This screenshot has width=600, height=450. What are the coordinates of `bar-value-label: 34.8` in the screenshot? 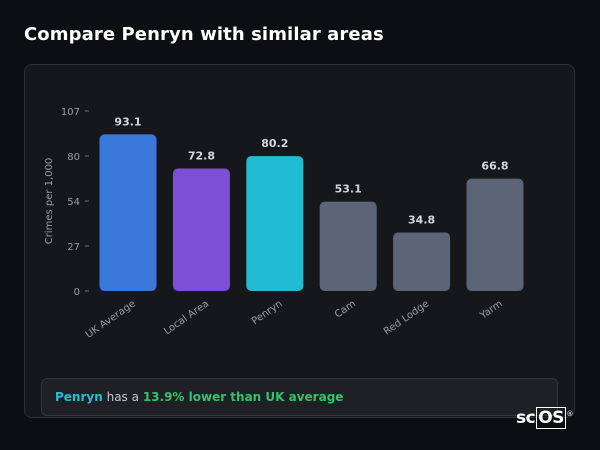 It's located at (421, 219).